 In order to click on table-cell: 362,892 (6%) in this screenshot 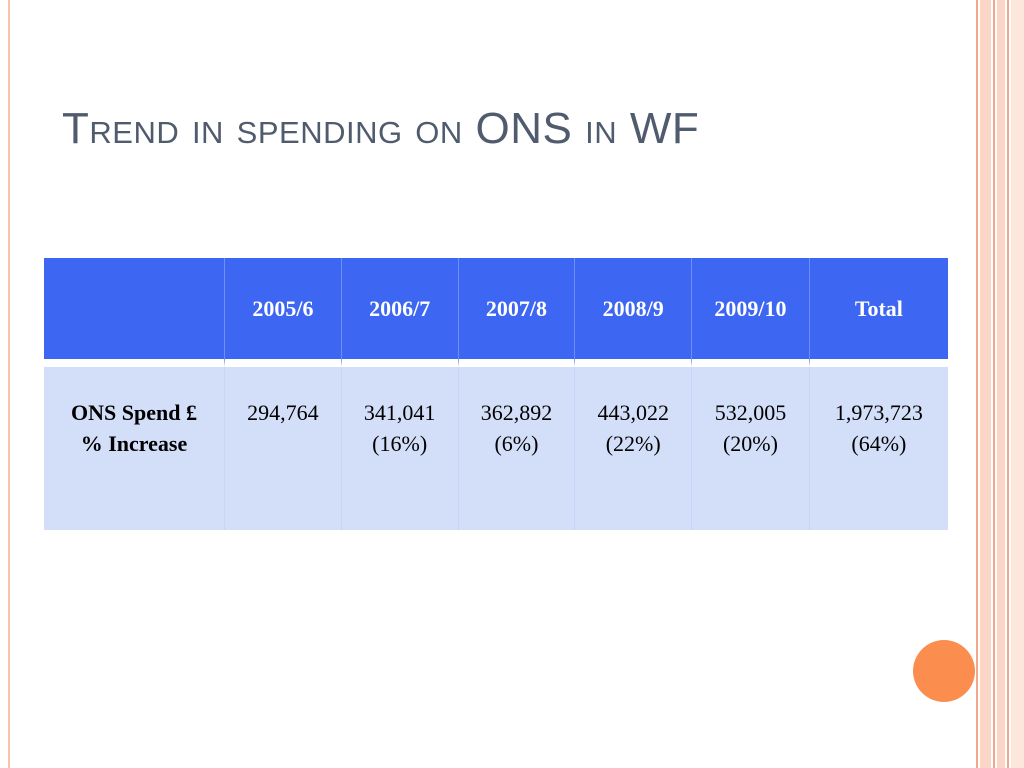, I will do `click(517, 448)`.